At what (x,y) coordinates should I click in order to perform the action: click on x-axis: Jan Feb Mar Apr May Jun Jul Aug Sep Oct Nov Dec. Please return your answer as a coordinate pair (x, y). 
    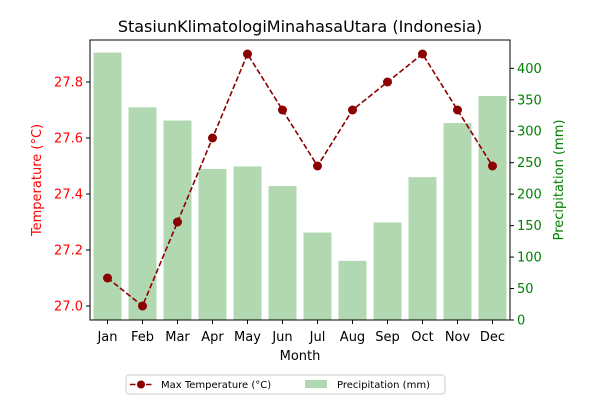
    Looking at the image, I should click on (300, 332).